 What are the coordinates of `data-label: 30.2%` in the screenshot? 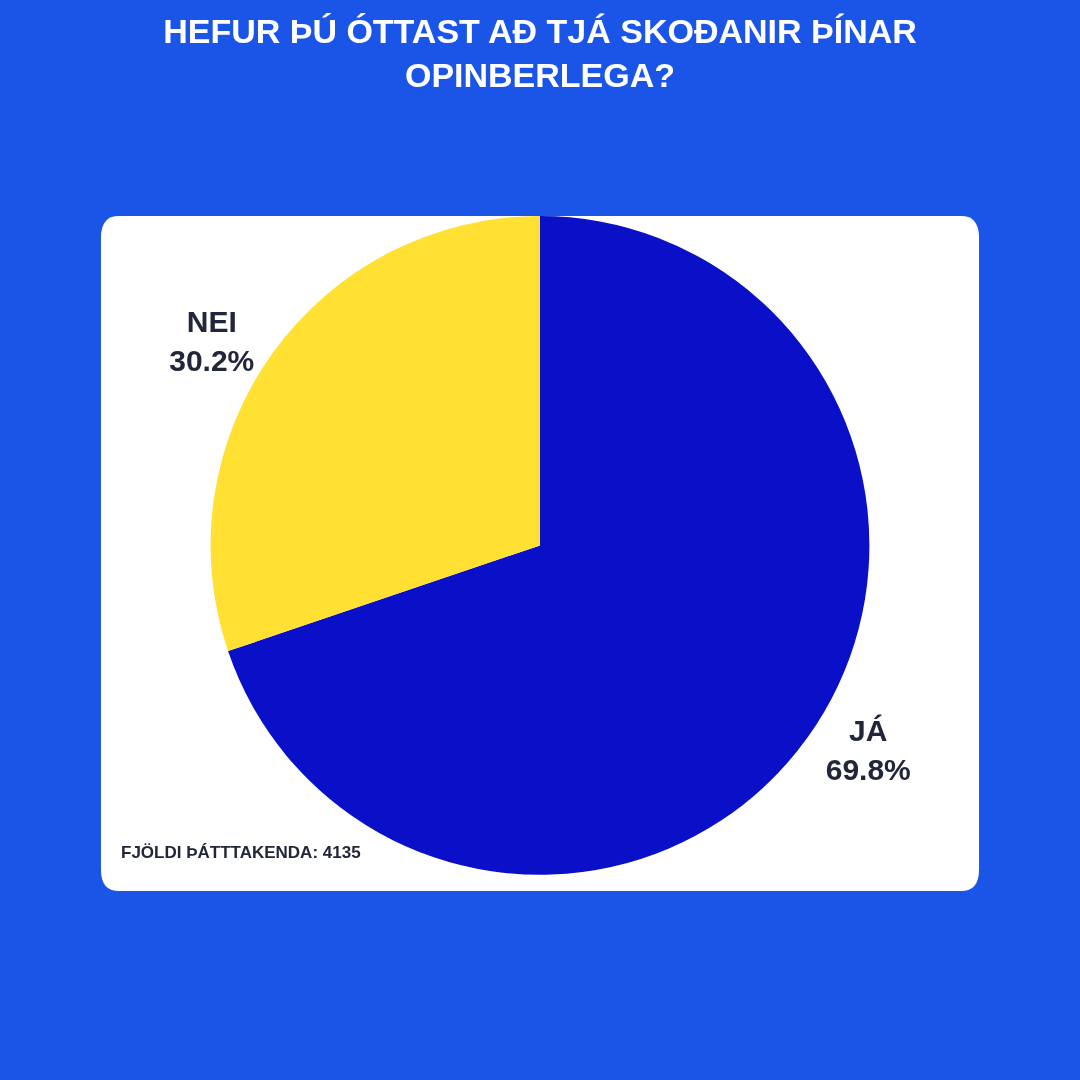 It's located at (212, 361).